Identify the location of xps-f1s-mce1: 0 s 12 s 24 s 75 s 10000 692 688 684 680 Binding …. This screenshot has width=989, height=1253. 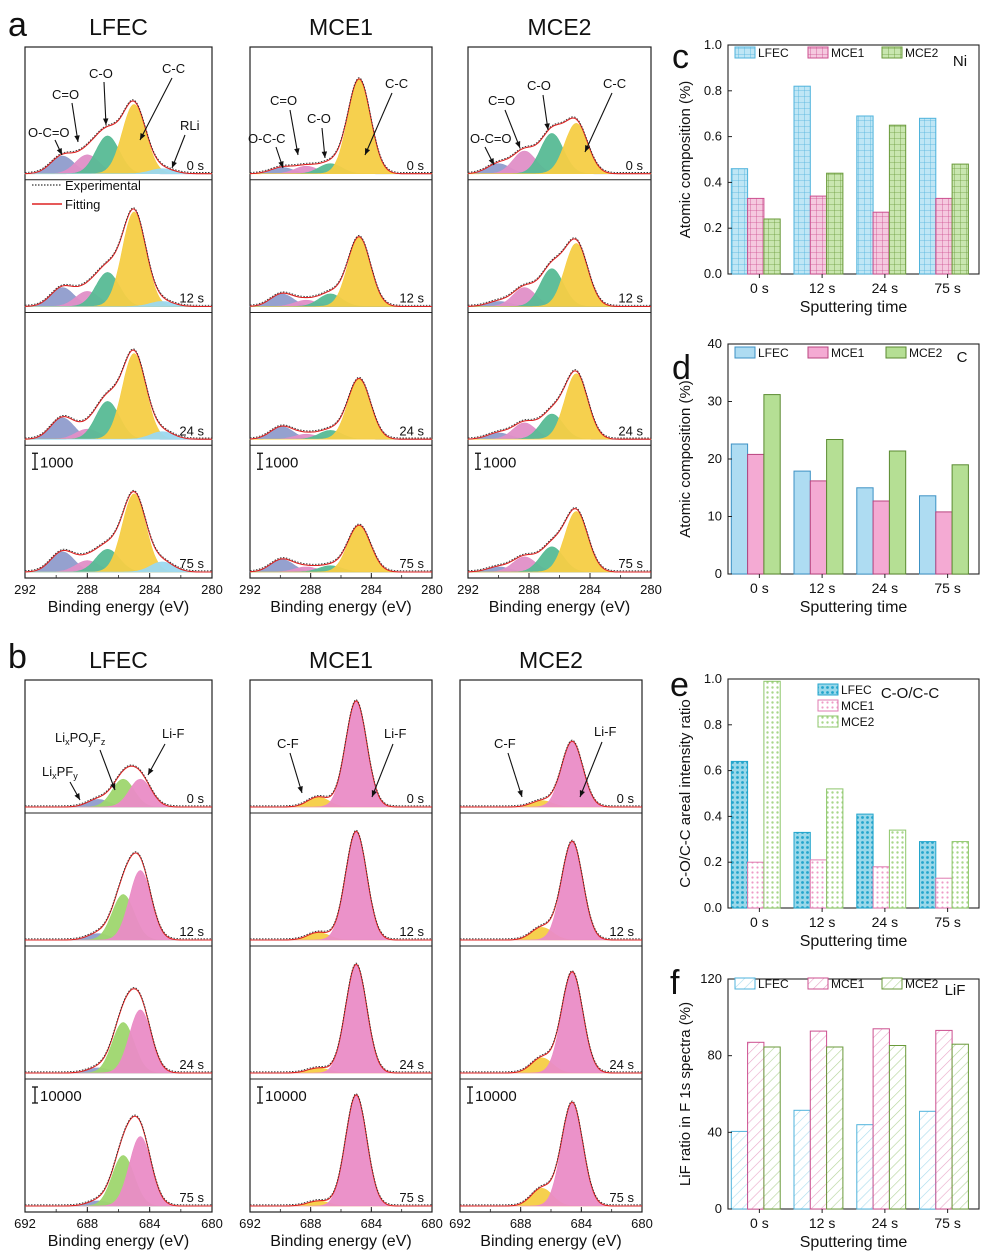
(341, 948).